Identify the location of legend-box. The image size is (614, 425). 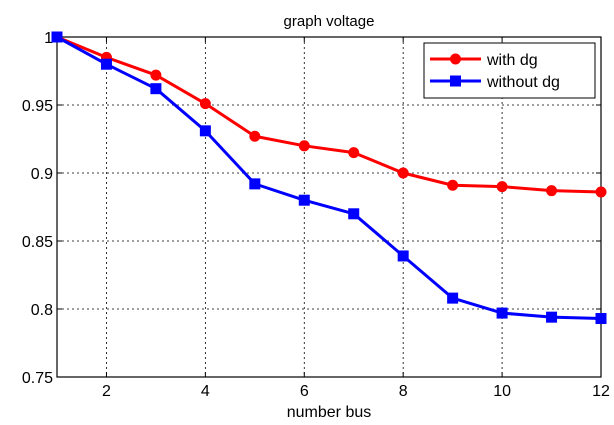
(509, 70).